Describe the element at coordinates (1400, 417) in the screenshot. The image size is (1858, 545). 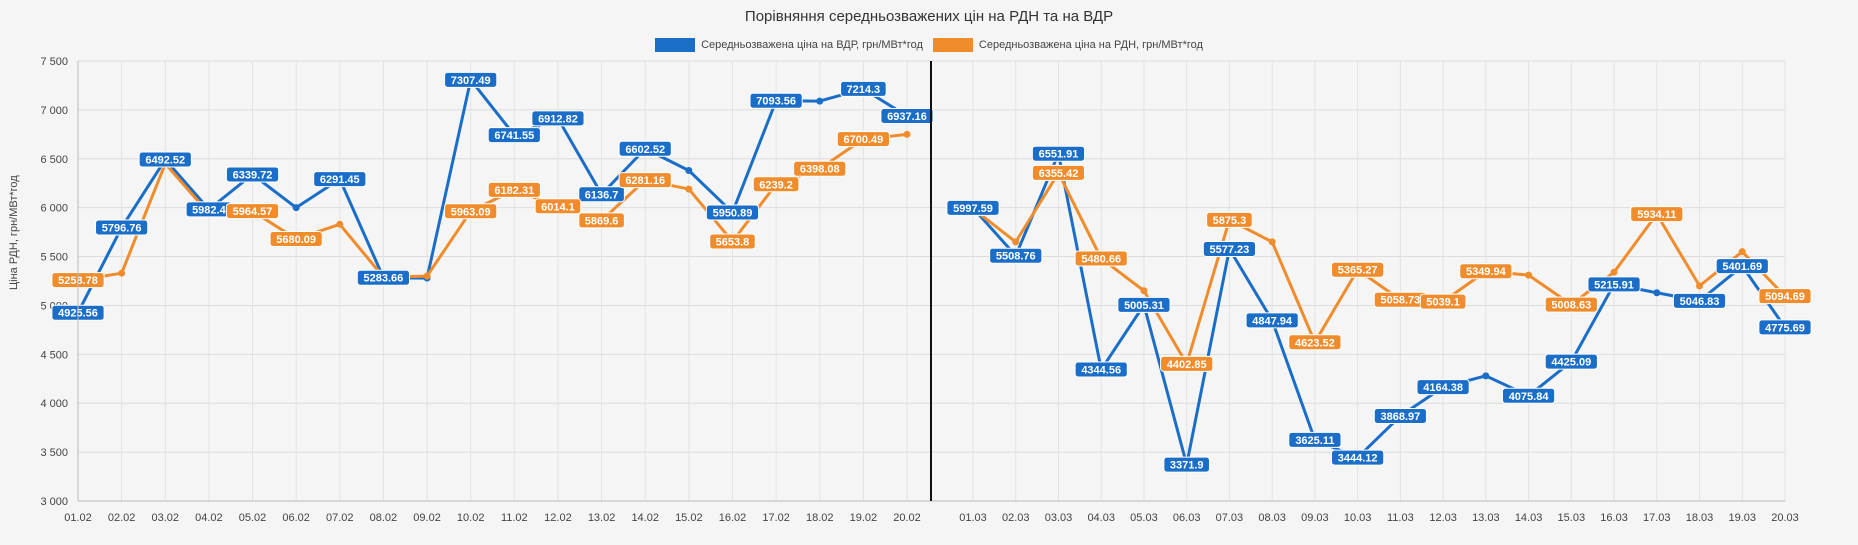
I see `data-label: 3868.97` at that location.